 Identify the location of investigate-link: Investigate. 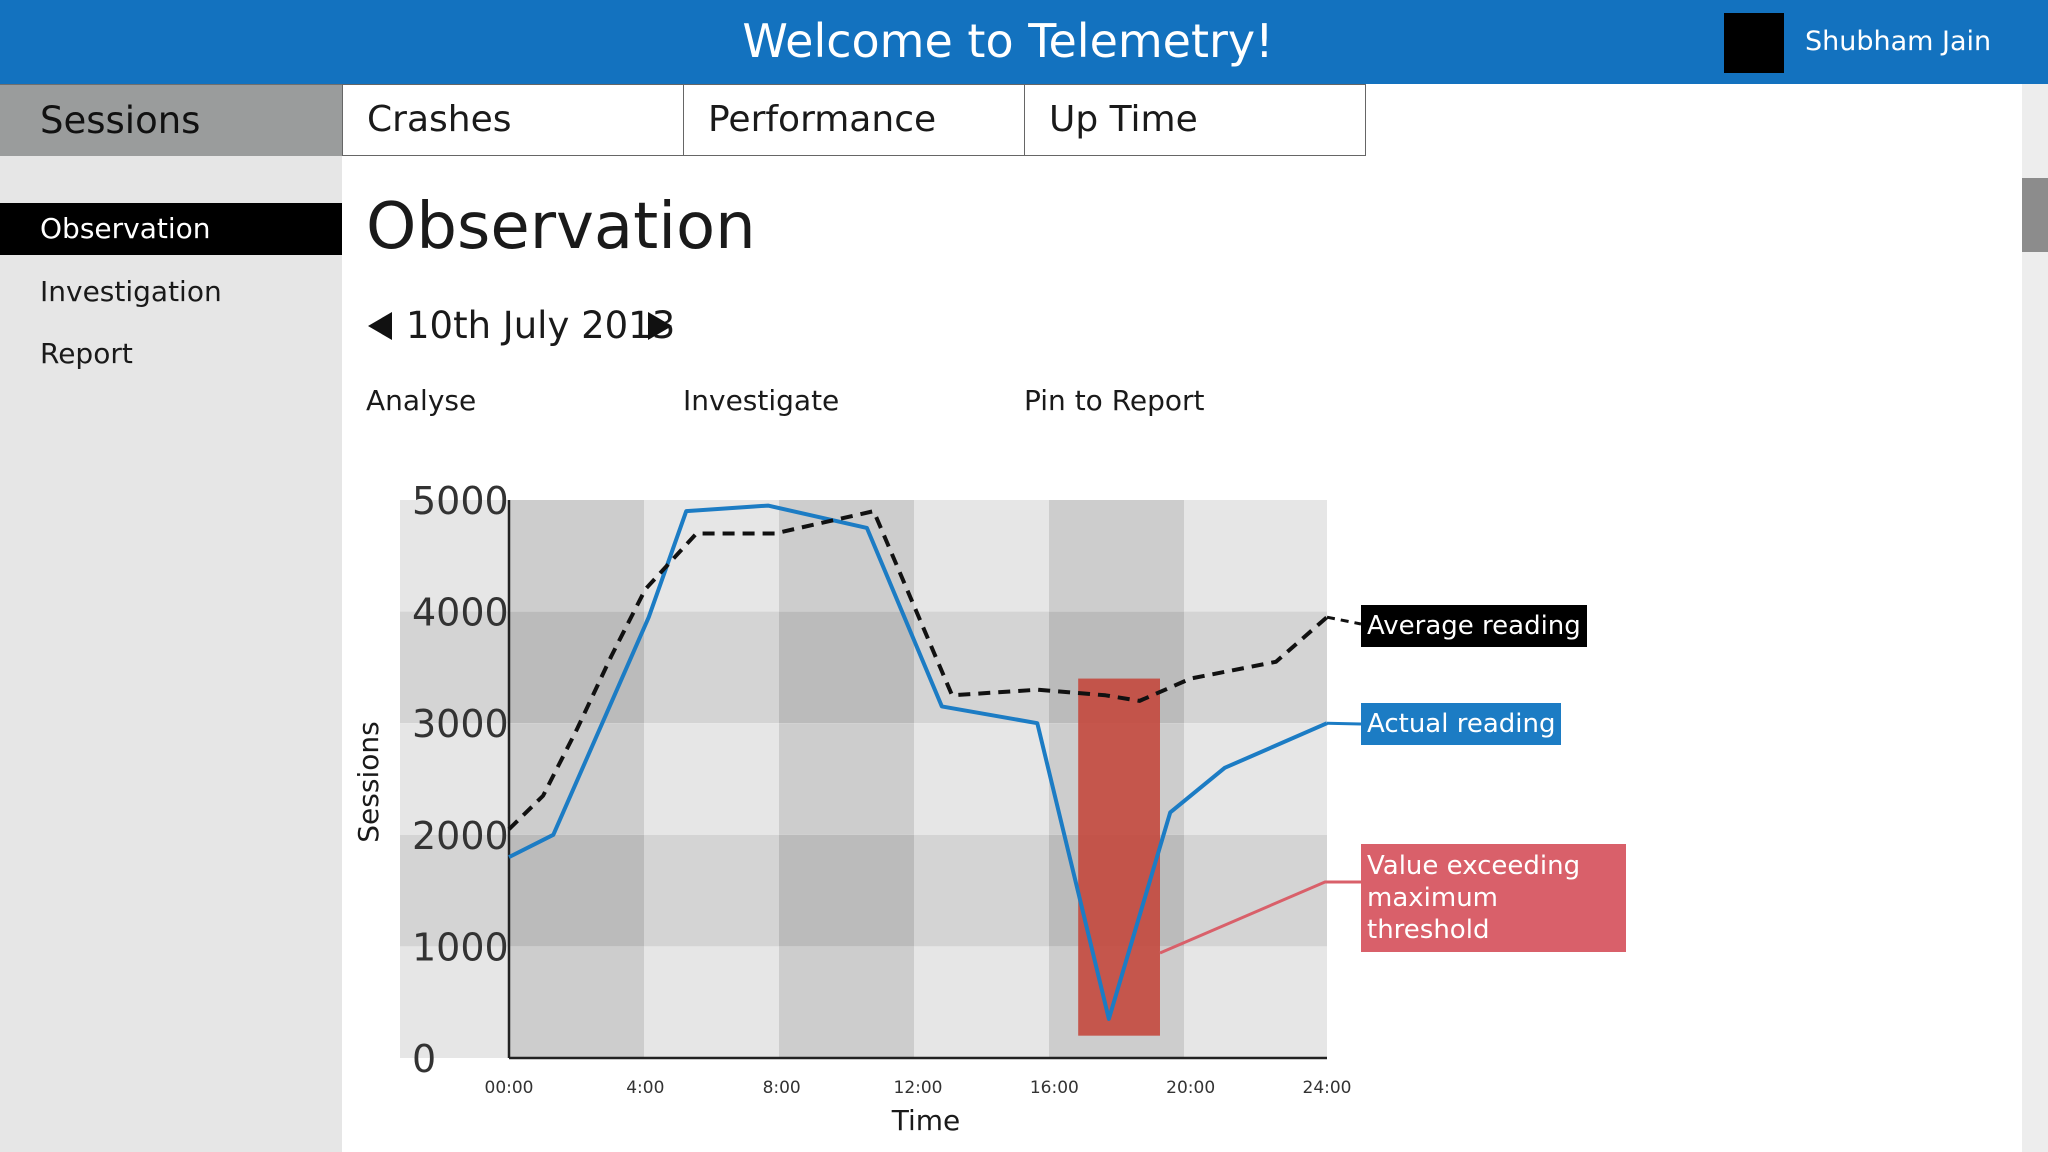
(761, 400).